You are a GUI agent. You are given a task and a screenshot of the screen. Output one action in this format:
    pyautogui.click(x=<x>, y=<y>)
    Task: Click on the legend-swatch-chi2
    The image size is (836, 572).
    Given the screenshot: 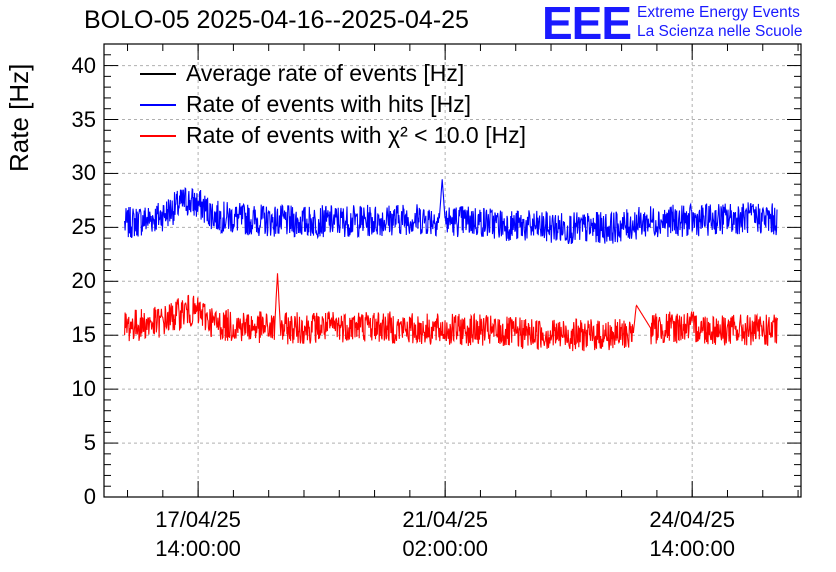 What is the action you would take?
    pyautogui.click(x=158, y=135)
    